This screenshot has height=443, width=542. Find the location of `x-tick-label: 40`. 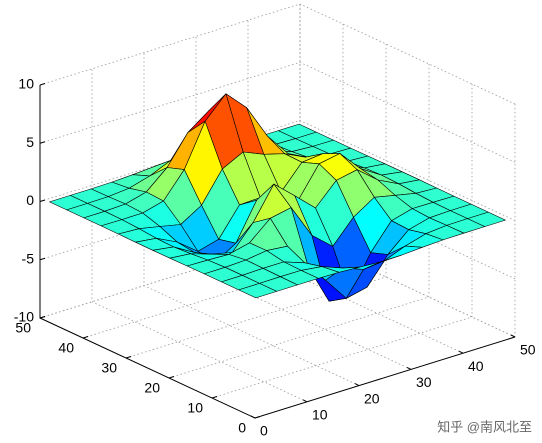

x-tick-label: 40 is located at coordinates (476, 366).